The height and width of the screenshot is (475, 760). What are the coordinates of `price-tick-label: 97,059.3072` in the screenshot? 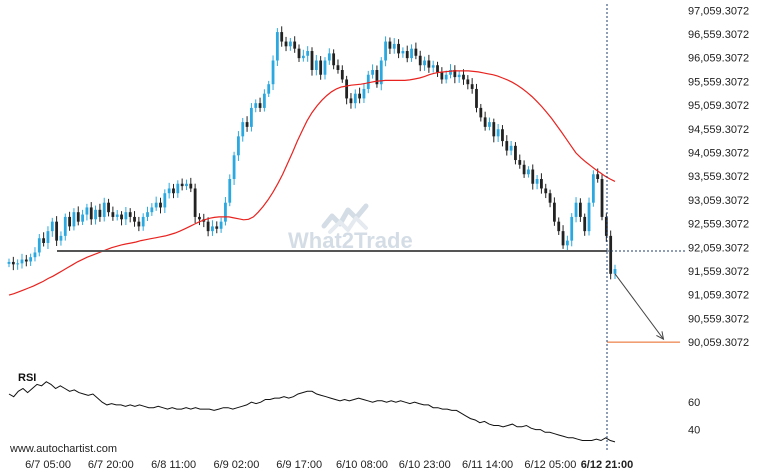 It's located at (718, 11).